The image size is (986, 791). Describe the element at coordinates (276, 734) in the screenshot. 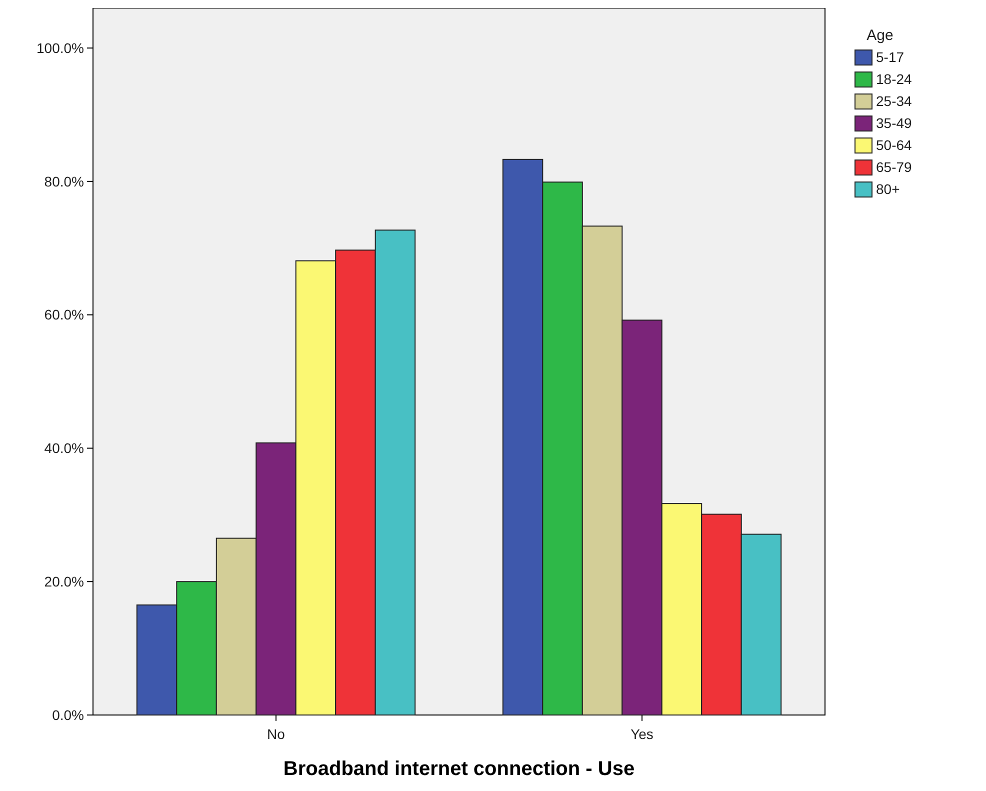

I see `x-tick-label: No` at that location.